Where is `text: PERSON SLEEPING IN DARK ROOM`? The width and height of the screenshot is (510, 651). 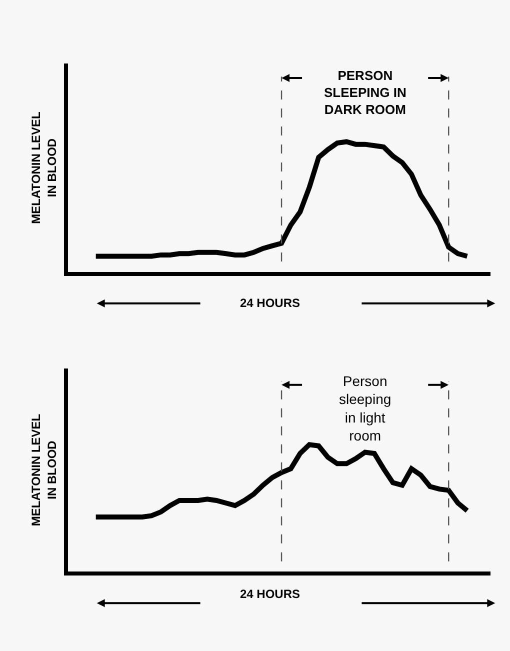
text: PERSON SLEEPING IN DARK ROOM is located at coordinates (365, 92).